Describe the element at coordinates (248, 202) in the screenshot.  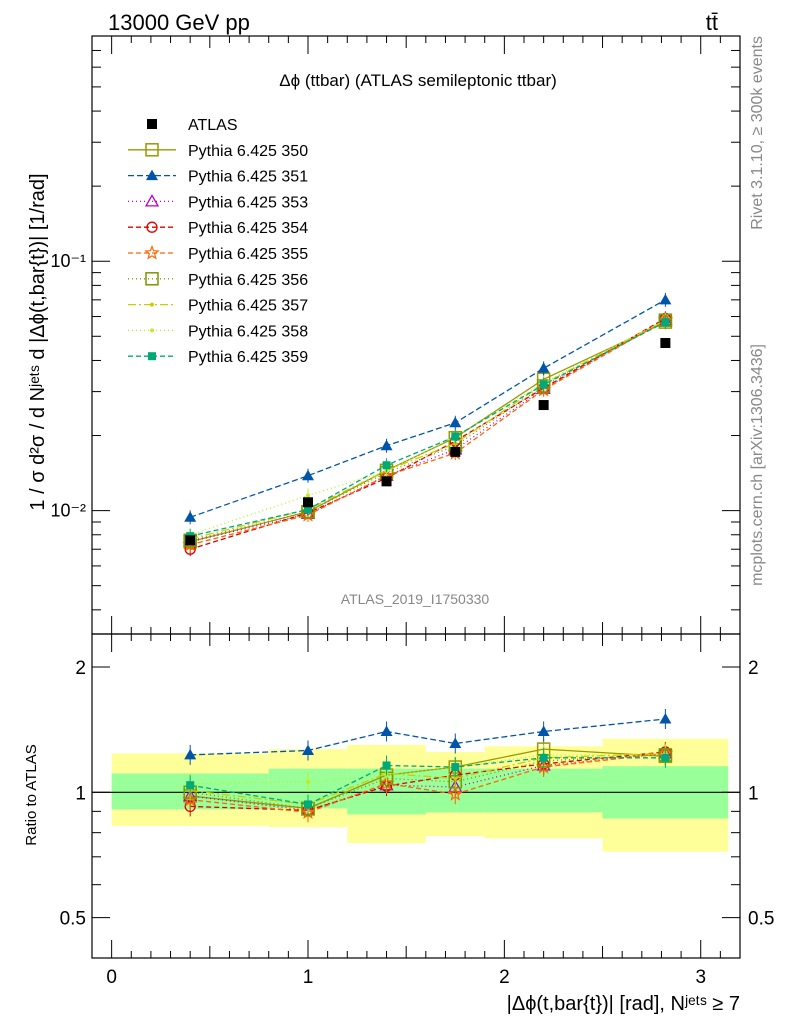
I see `legend-label: Pythia 6.425 353` at that location.